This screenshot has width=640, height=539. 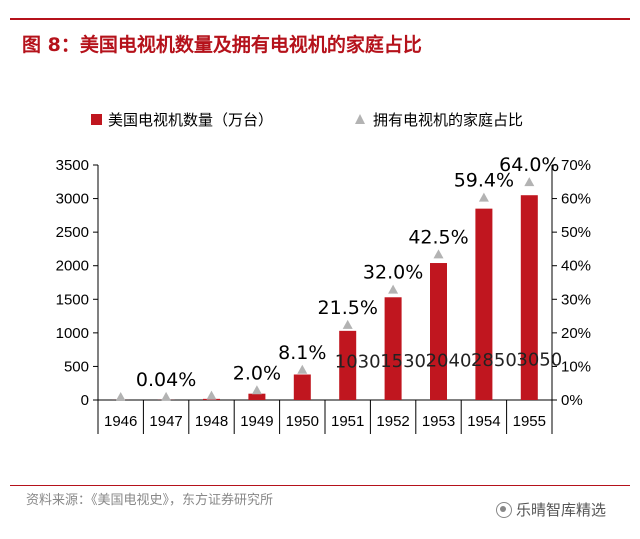 What do you see at coordinates (72, 199) in the screenshot?
I see `y-tick-label: 3000` at bounding box center [72, 199].